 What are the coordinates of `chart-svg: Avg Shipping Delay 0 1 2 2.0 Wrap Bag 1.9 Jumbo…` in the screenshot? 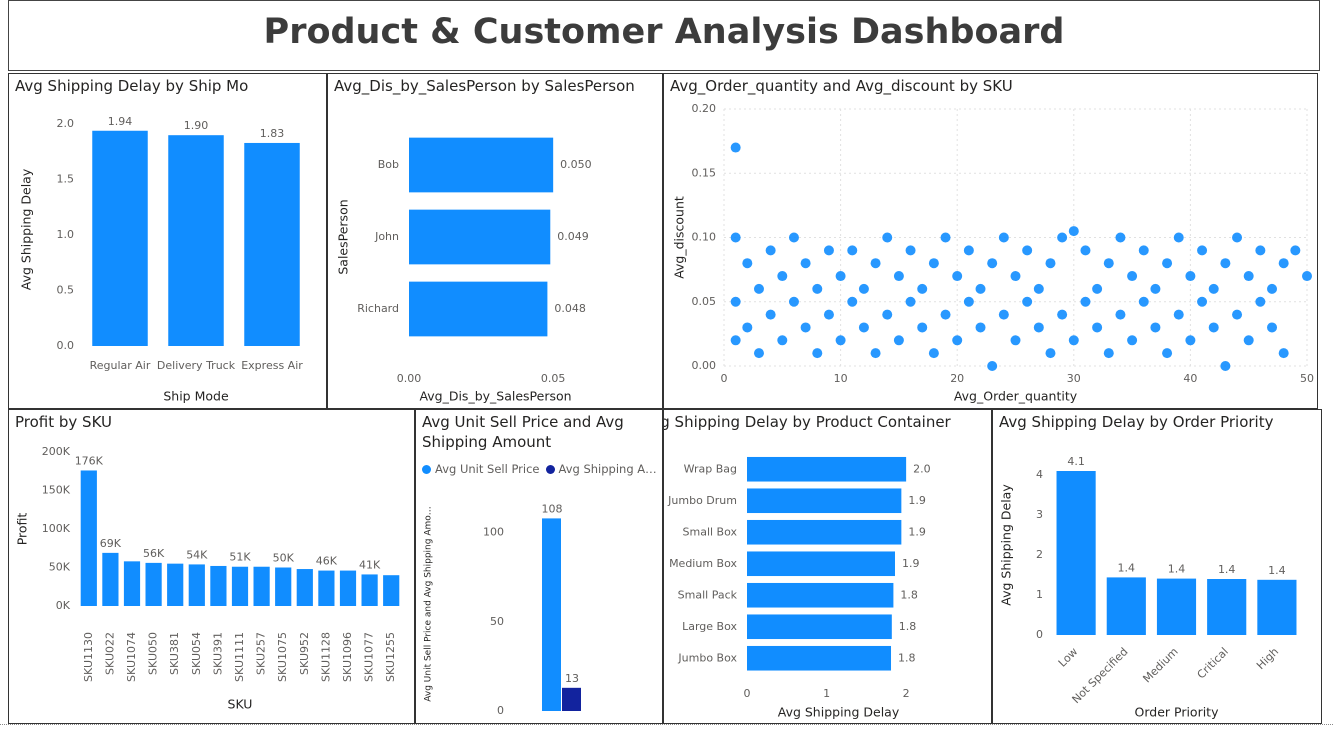 It's located at (799, 588).